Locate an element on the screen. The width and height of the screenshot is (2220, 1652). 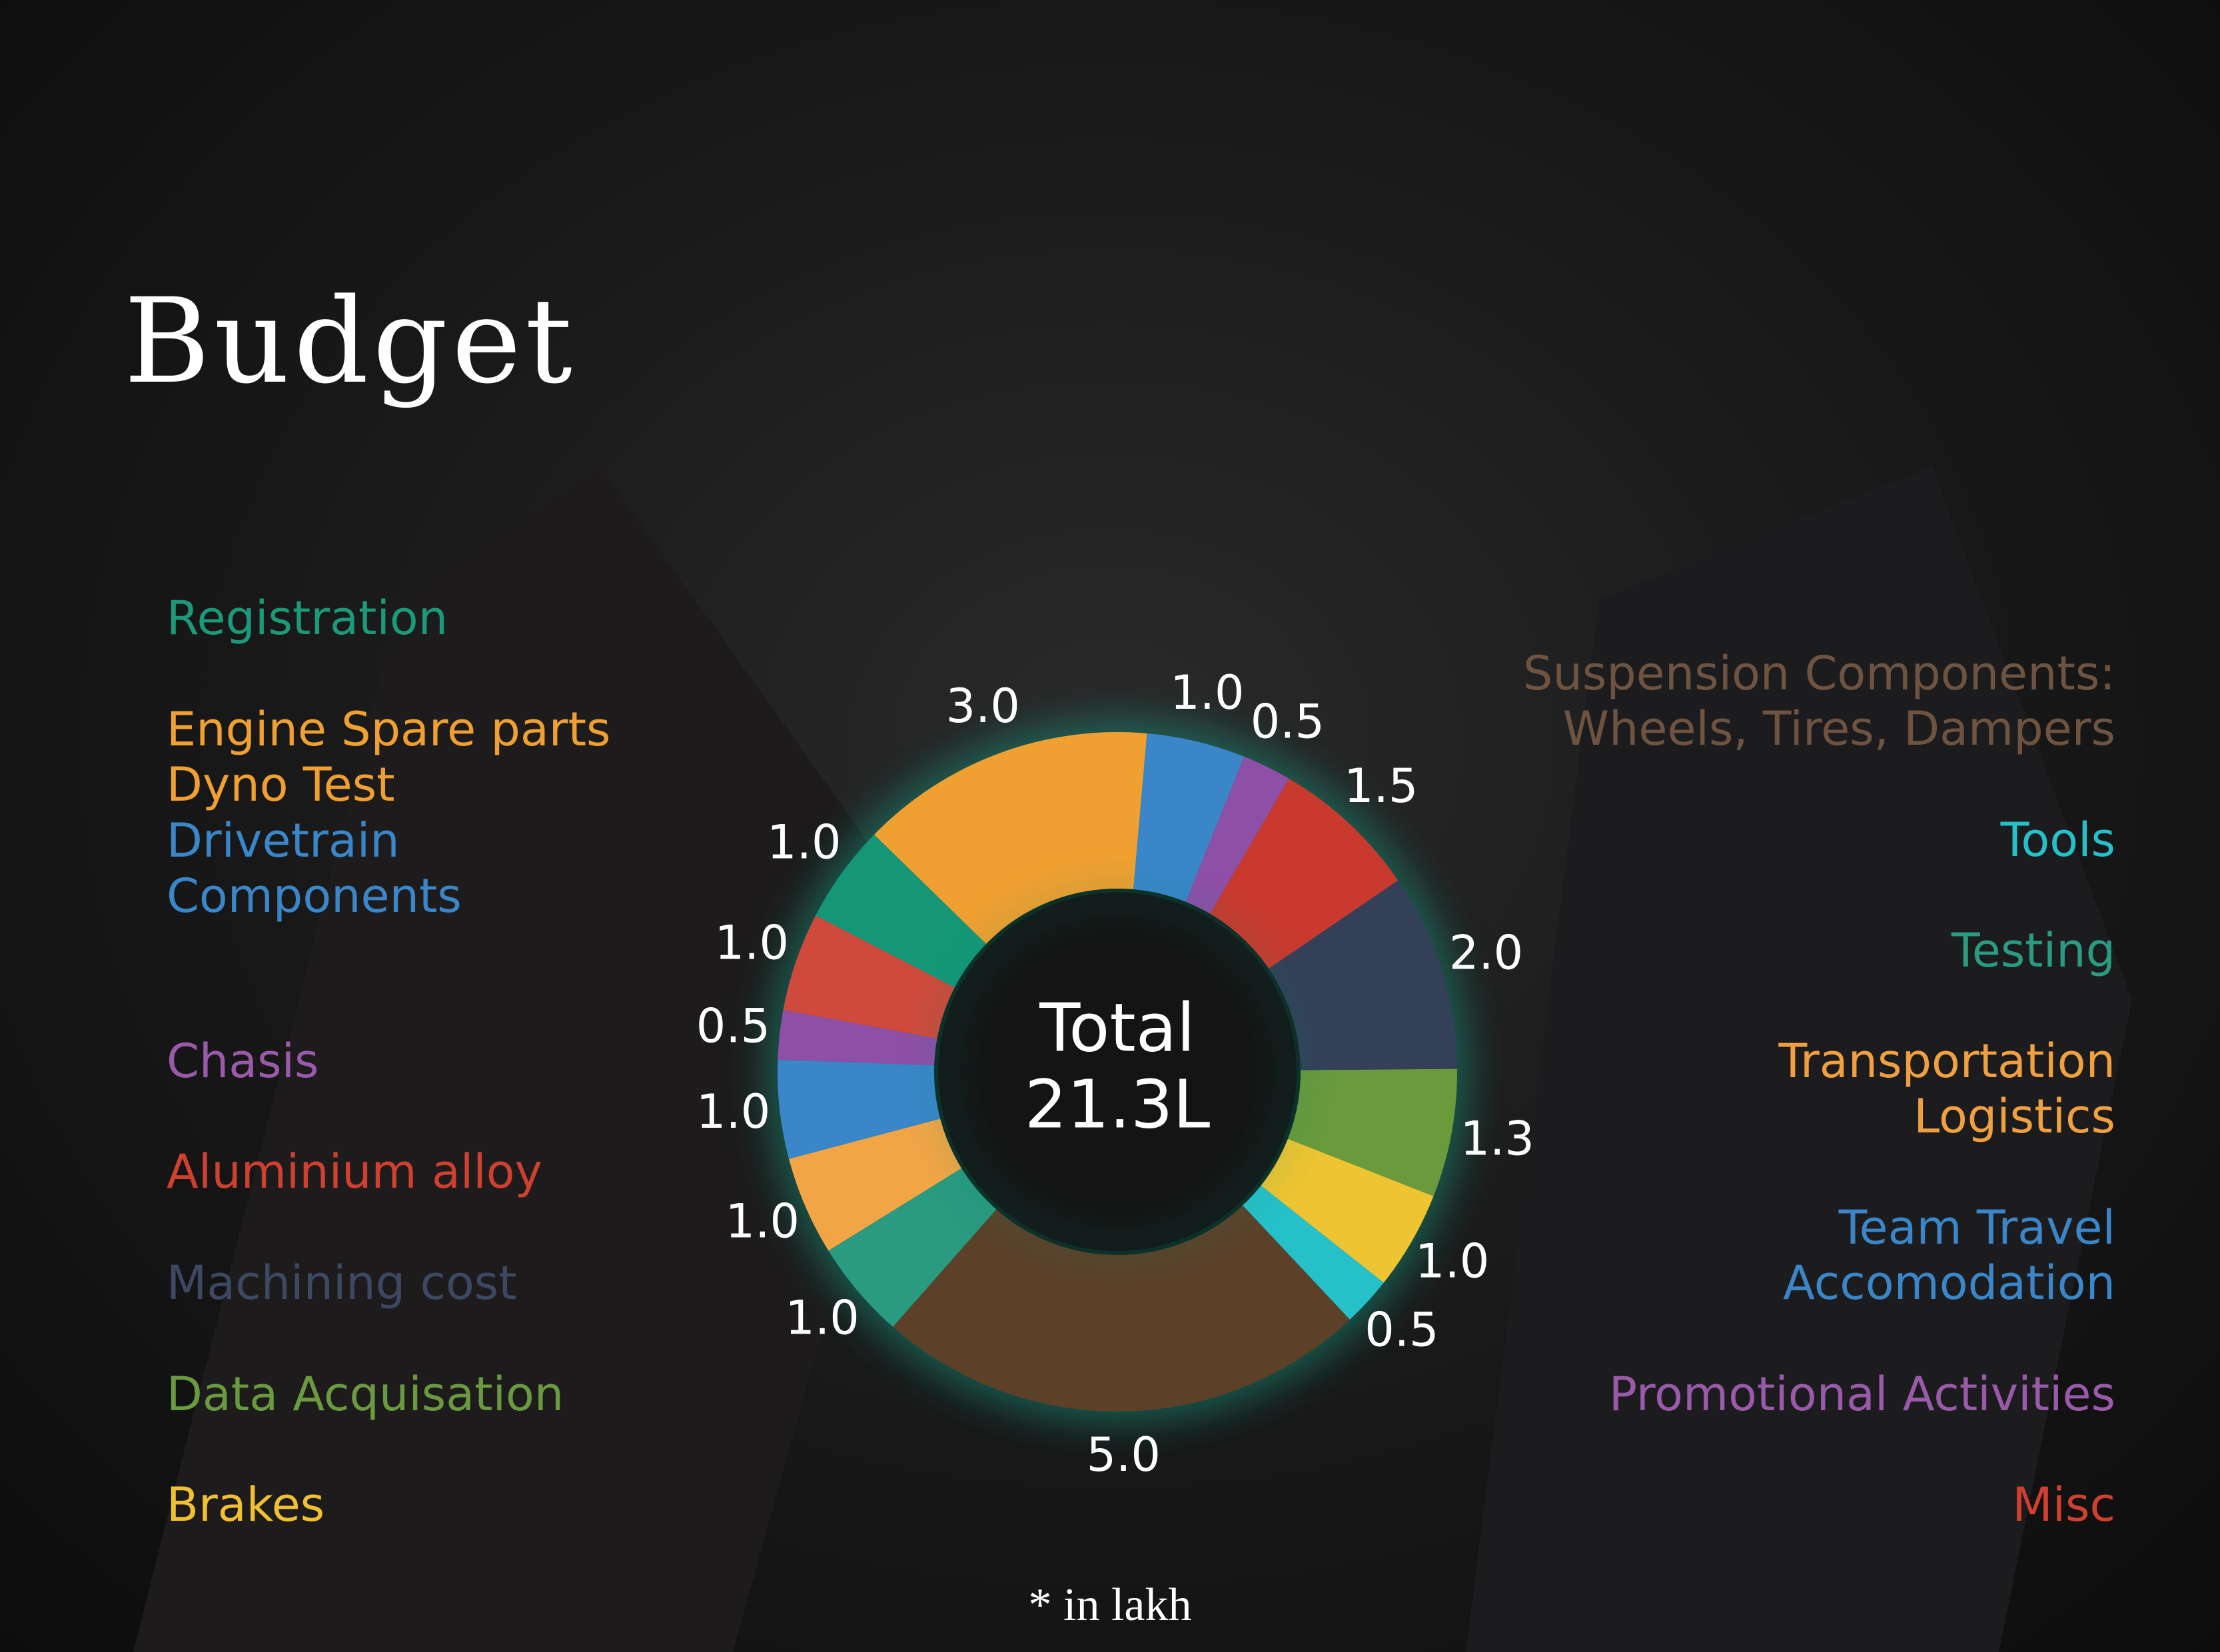
legend-item: Machining cost is located at coordinates (342, 1283).